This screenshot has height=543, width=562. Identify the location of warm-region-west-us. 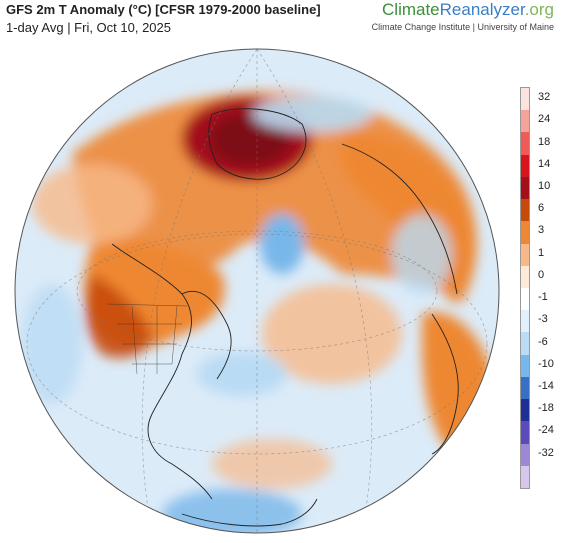
(118, 316).